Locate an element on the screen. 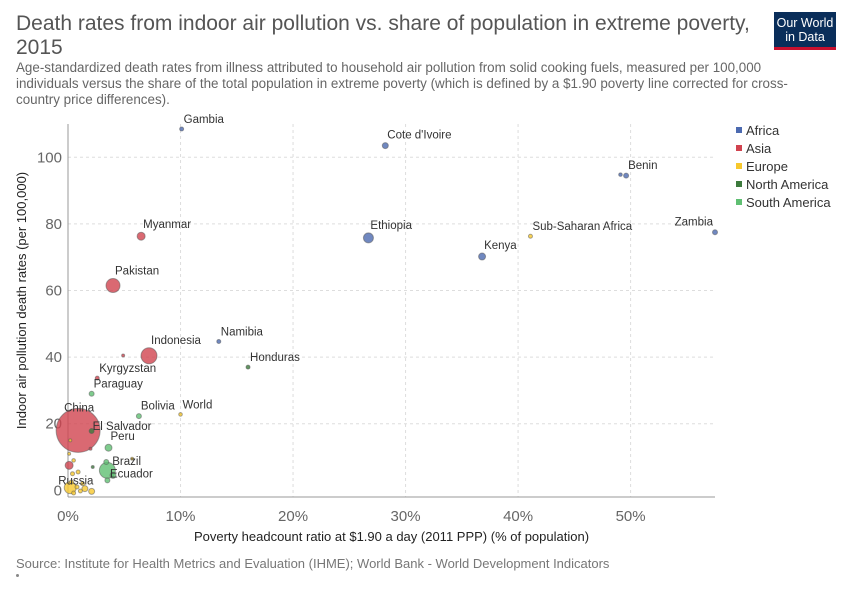 Image resolution: width=850 pixels, height=600 pixels. legend-label: Africa is located at coordinates (763, 130).